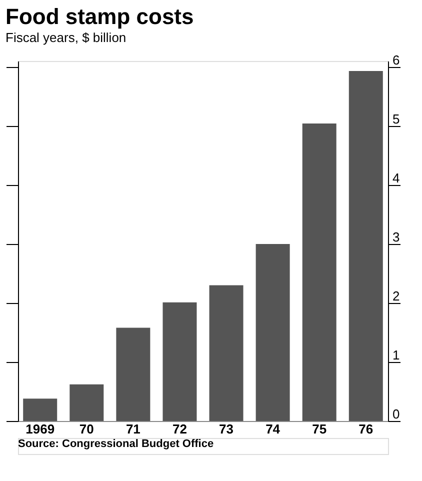 The image size is (422, 481). What do you see at coordinates (396, 60) in the screenshot?
I see `y-tick-label: 6` at bounding box center [396, 60].